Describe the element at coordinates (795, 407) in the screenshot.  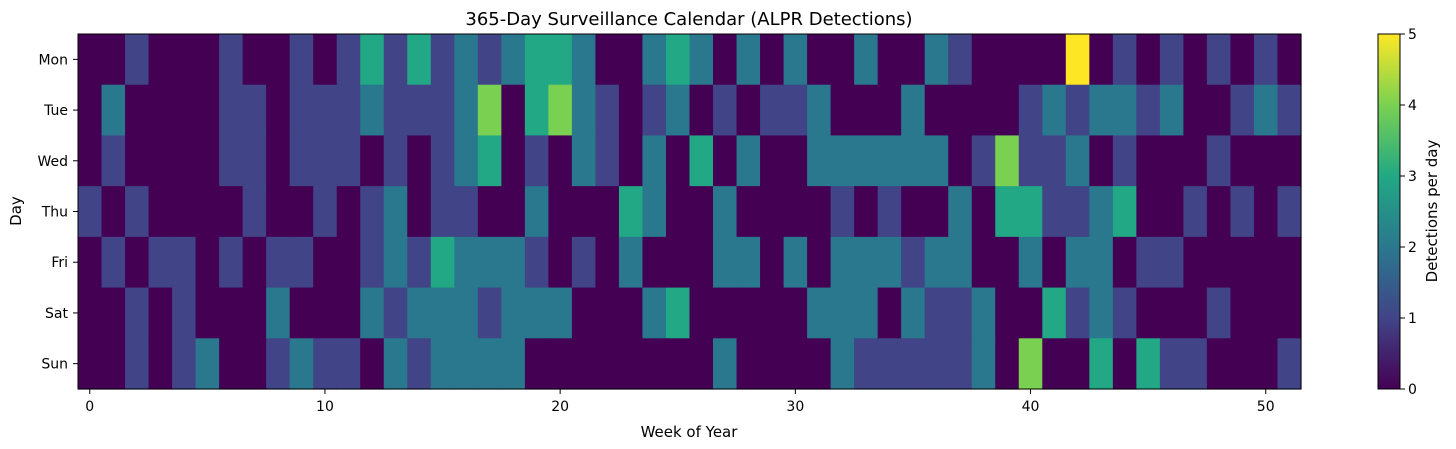
I see `x-tick-label: 30` at that location.